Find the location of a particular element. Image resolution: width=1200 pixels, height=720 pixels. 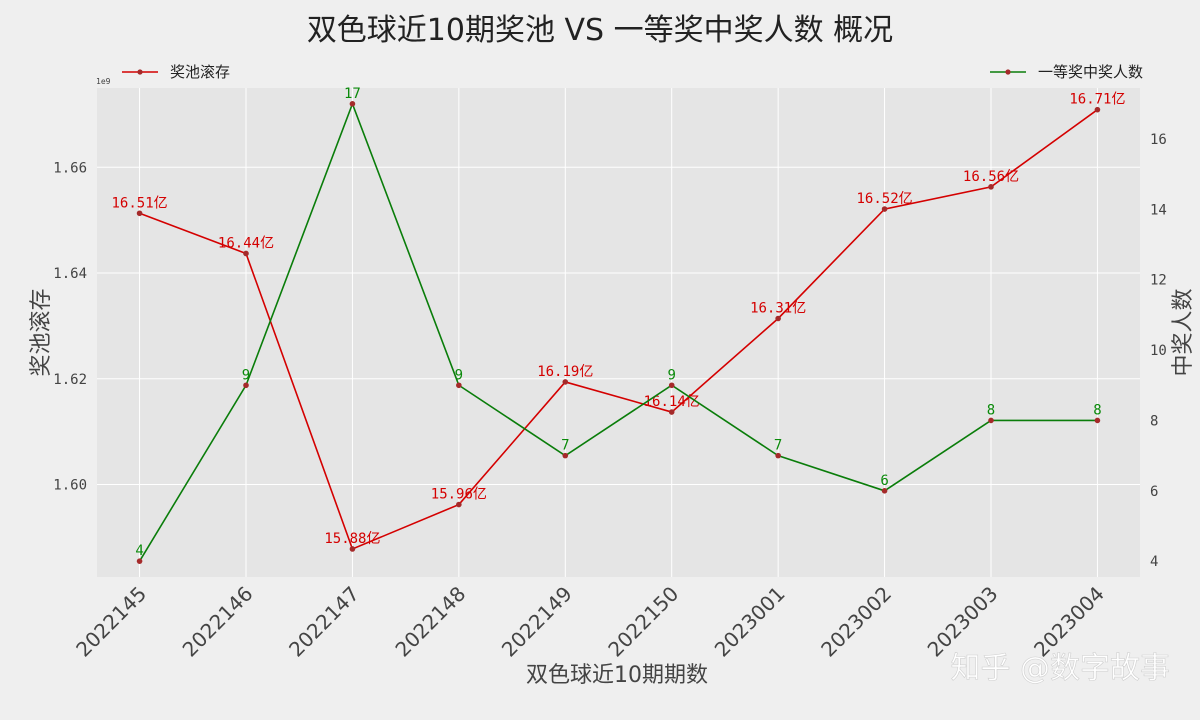

legend-marker-pool is located at coordinates (140, 72).